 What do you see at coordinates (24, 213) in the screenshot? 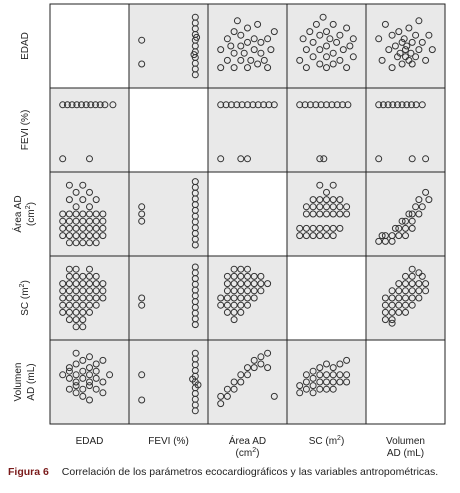
I see `y-label-2: Área AD (cm2)` at bounding box center [24, 213].